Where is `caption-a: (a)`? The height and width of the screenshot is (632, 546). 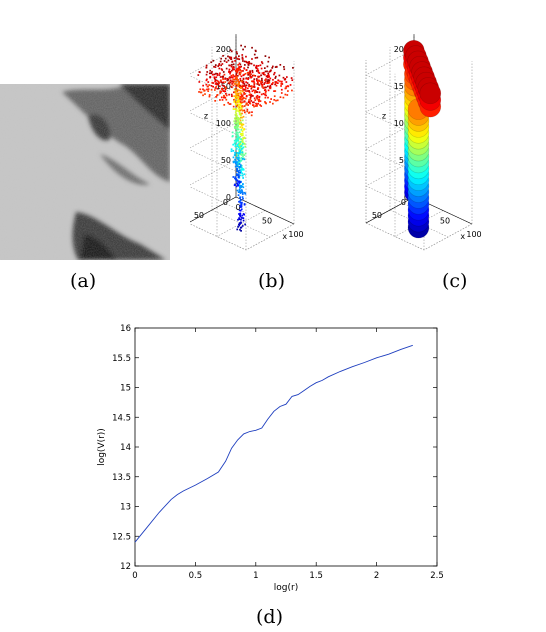
caption-a: (a) is located at coordinates (83, 281).